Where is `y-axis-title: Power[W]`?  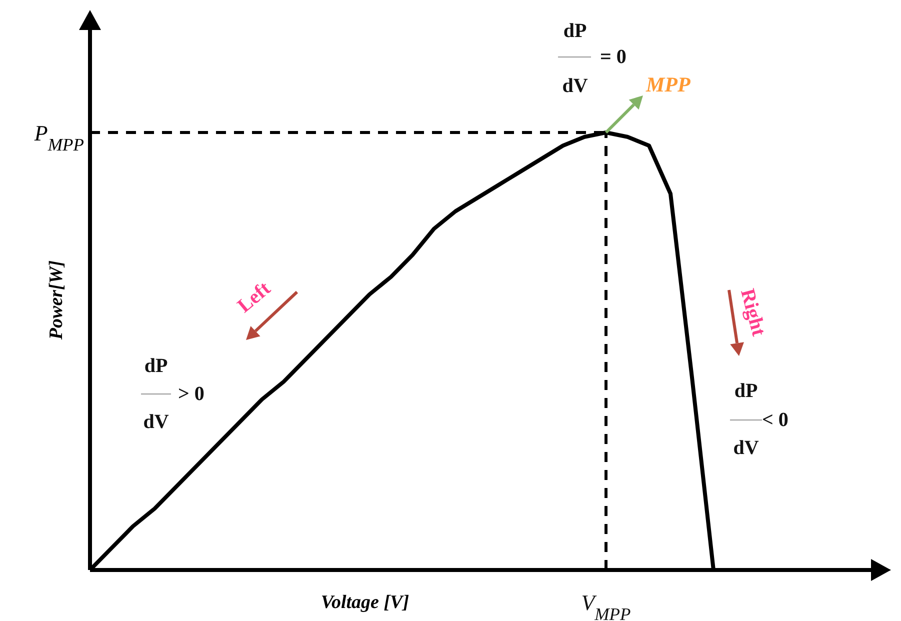 y-axis-title: Power[W] is located at coordinates (56, 300).